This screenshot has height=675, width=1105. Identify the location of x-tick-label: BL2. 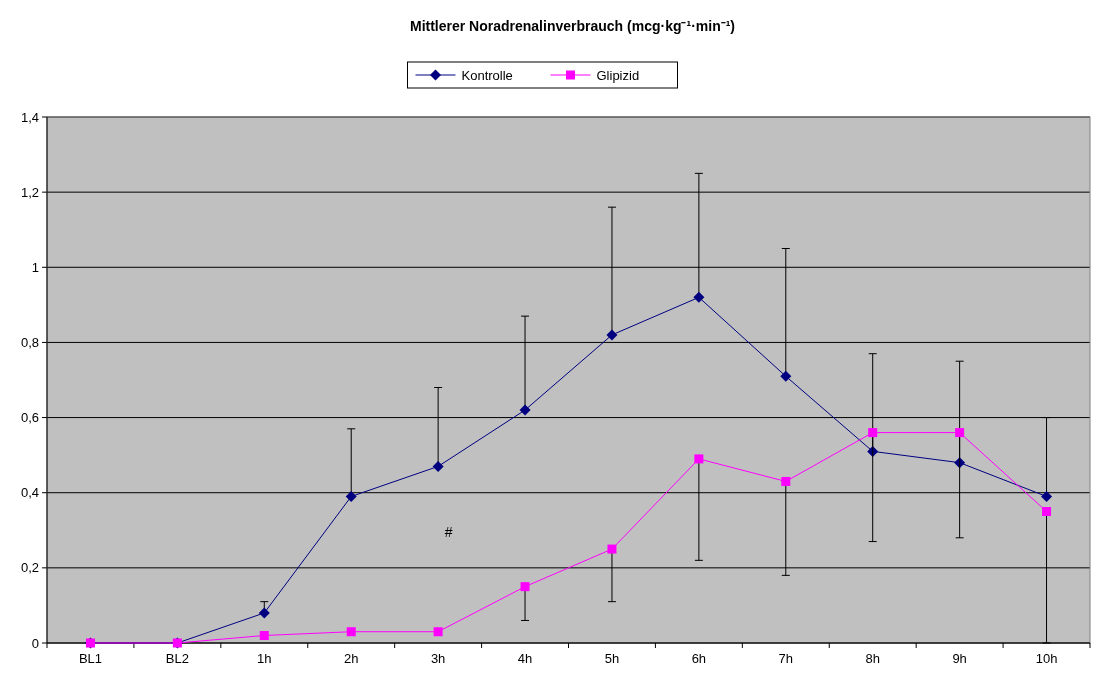
(177, 658).